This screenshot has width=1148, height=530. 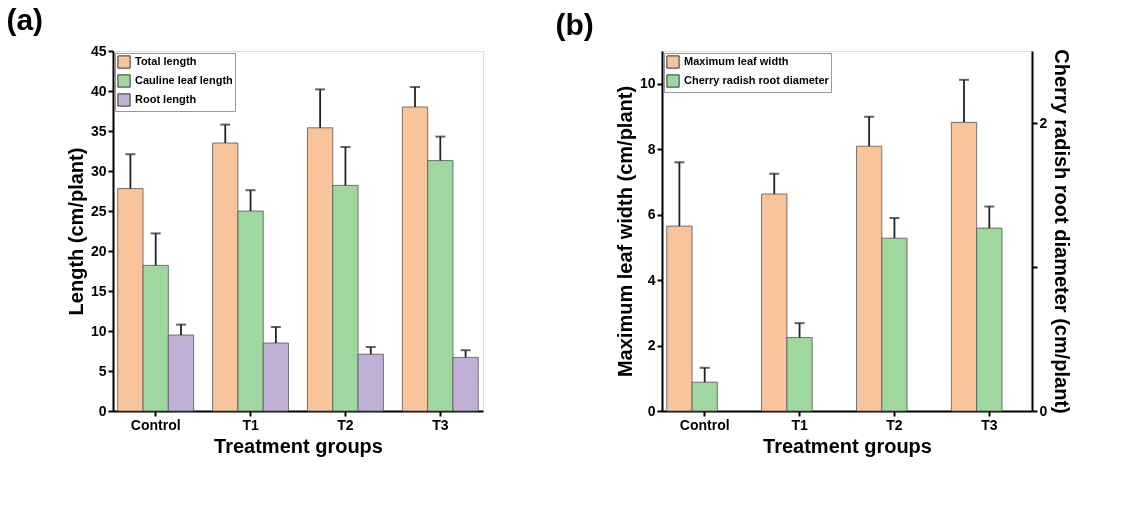 What do you see at coordinates (1043, 410) in the screenshot?
I see `y2-tick-label: 0` at bounding box center [1043, 410].